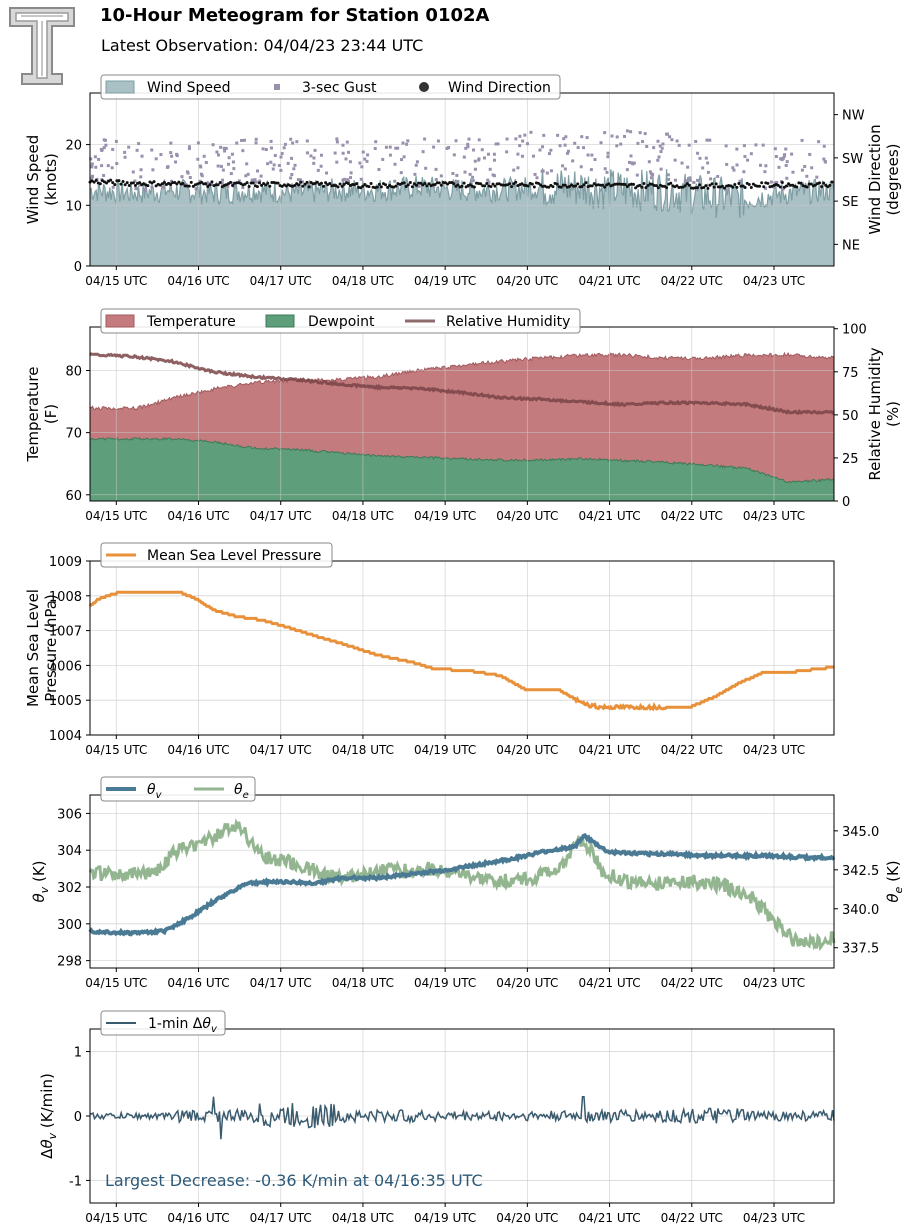 The height and width of the screenshot is (1231, 913). Describe the element at coordinates (73, 496) in the screenshot. I see `y-tick-label: 60` at that location.